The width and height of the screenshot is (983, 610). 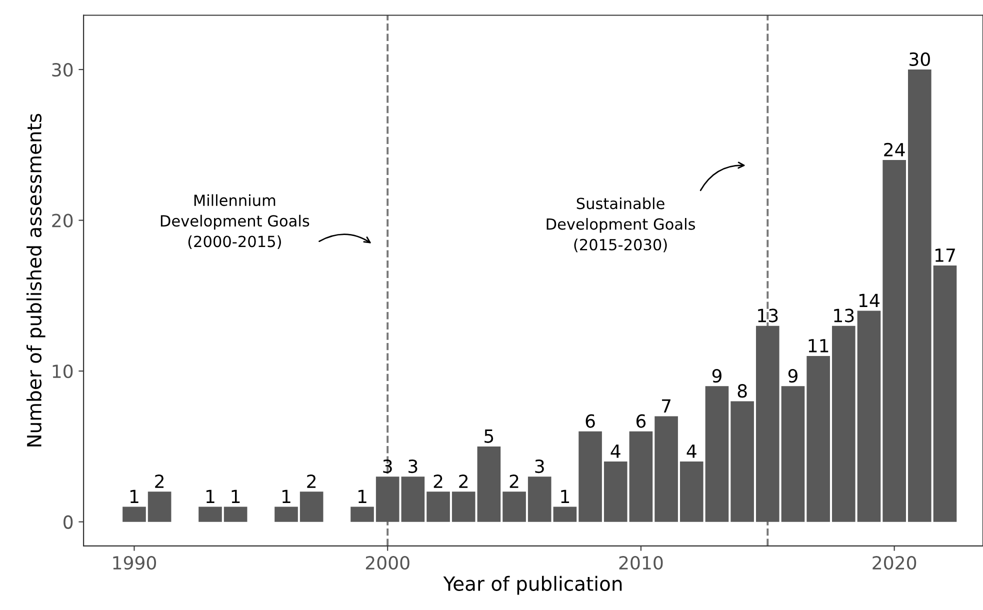 What do you see at coordinates (235, 222) in the screenshot?
I see `annotation: Millennium Development Goals (2000-2015)` at bounding box center [235, 222].